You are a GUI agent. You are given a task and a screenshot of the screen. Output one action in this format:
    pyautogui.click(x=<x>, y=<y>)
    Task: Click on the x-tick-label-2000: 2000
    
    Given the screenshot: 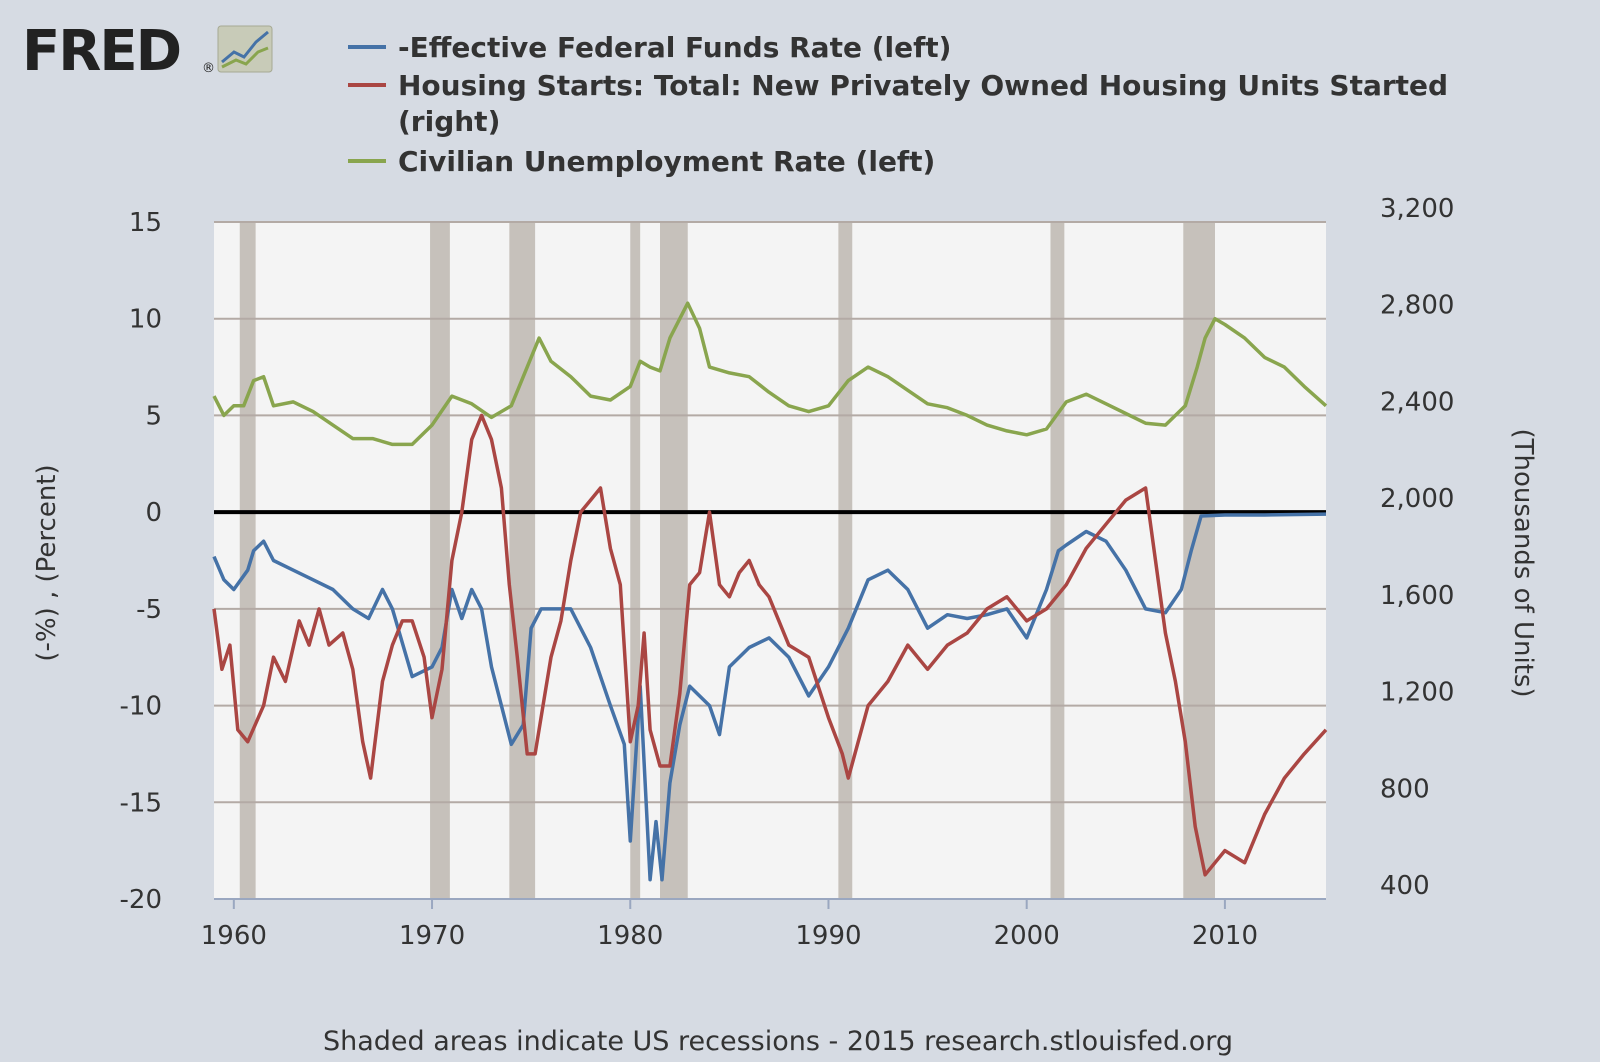 What is the action you would take?
    pyautogui.click(x=1027, y=936)
    